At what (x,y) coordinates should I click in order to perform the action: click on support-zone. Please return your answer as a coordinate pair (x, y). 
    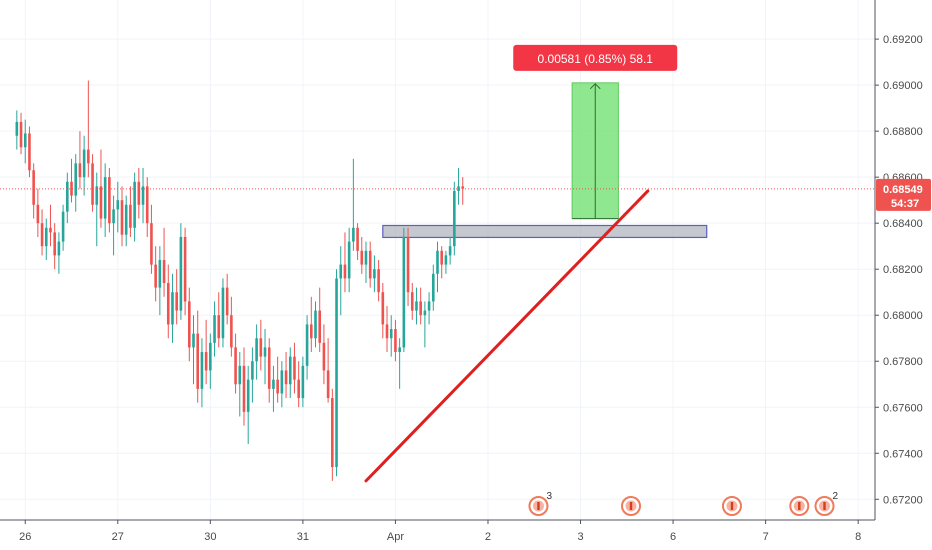
    Looking at the image, I should click on (545, 231).